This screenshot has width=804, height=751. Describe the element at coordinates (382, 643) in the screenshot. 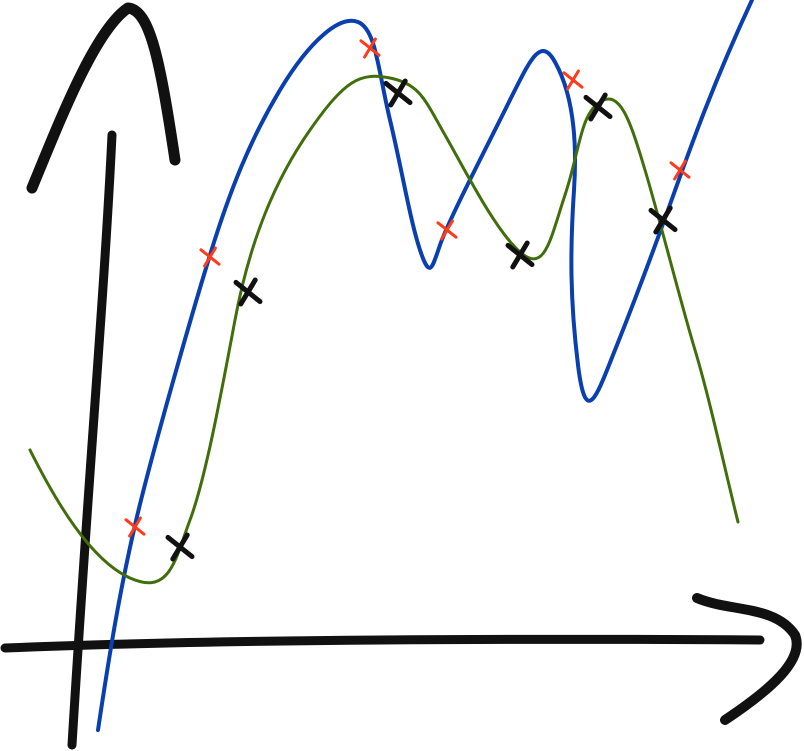

I see `x-axis-line` at that location.